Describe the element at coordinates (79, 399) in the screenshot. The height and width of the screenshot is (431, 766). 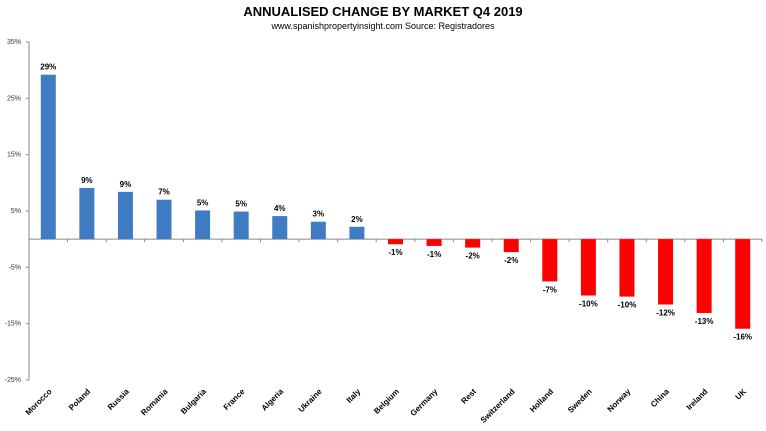
I see `category-label: Poland` at that location.